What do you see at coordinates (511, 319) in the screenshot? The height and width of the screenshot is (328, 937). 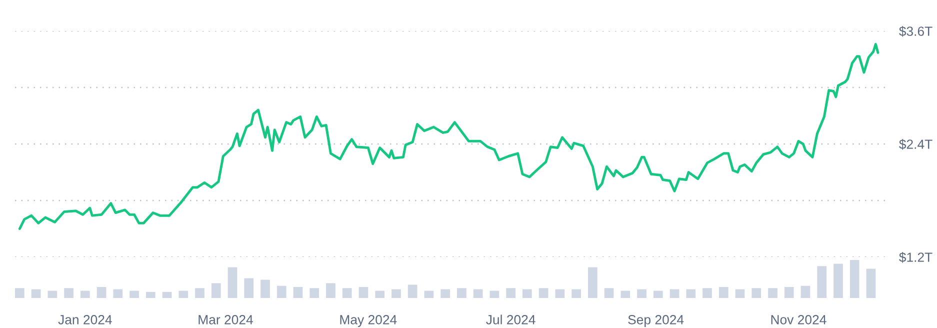 I see `x-tick-label: Jul 2024` at bounding box center [511, 319].